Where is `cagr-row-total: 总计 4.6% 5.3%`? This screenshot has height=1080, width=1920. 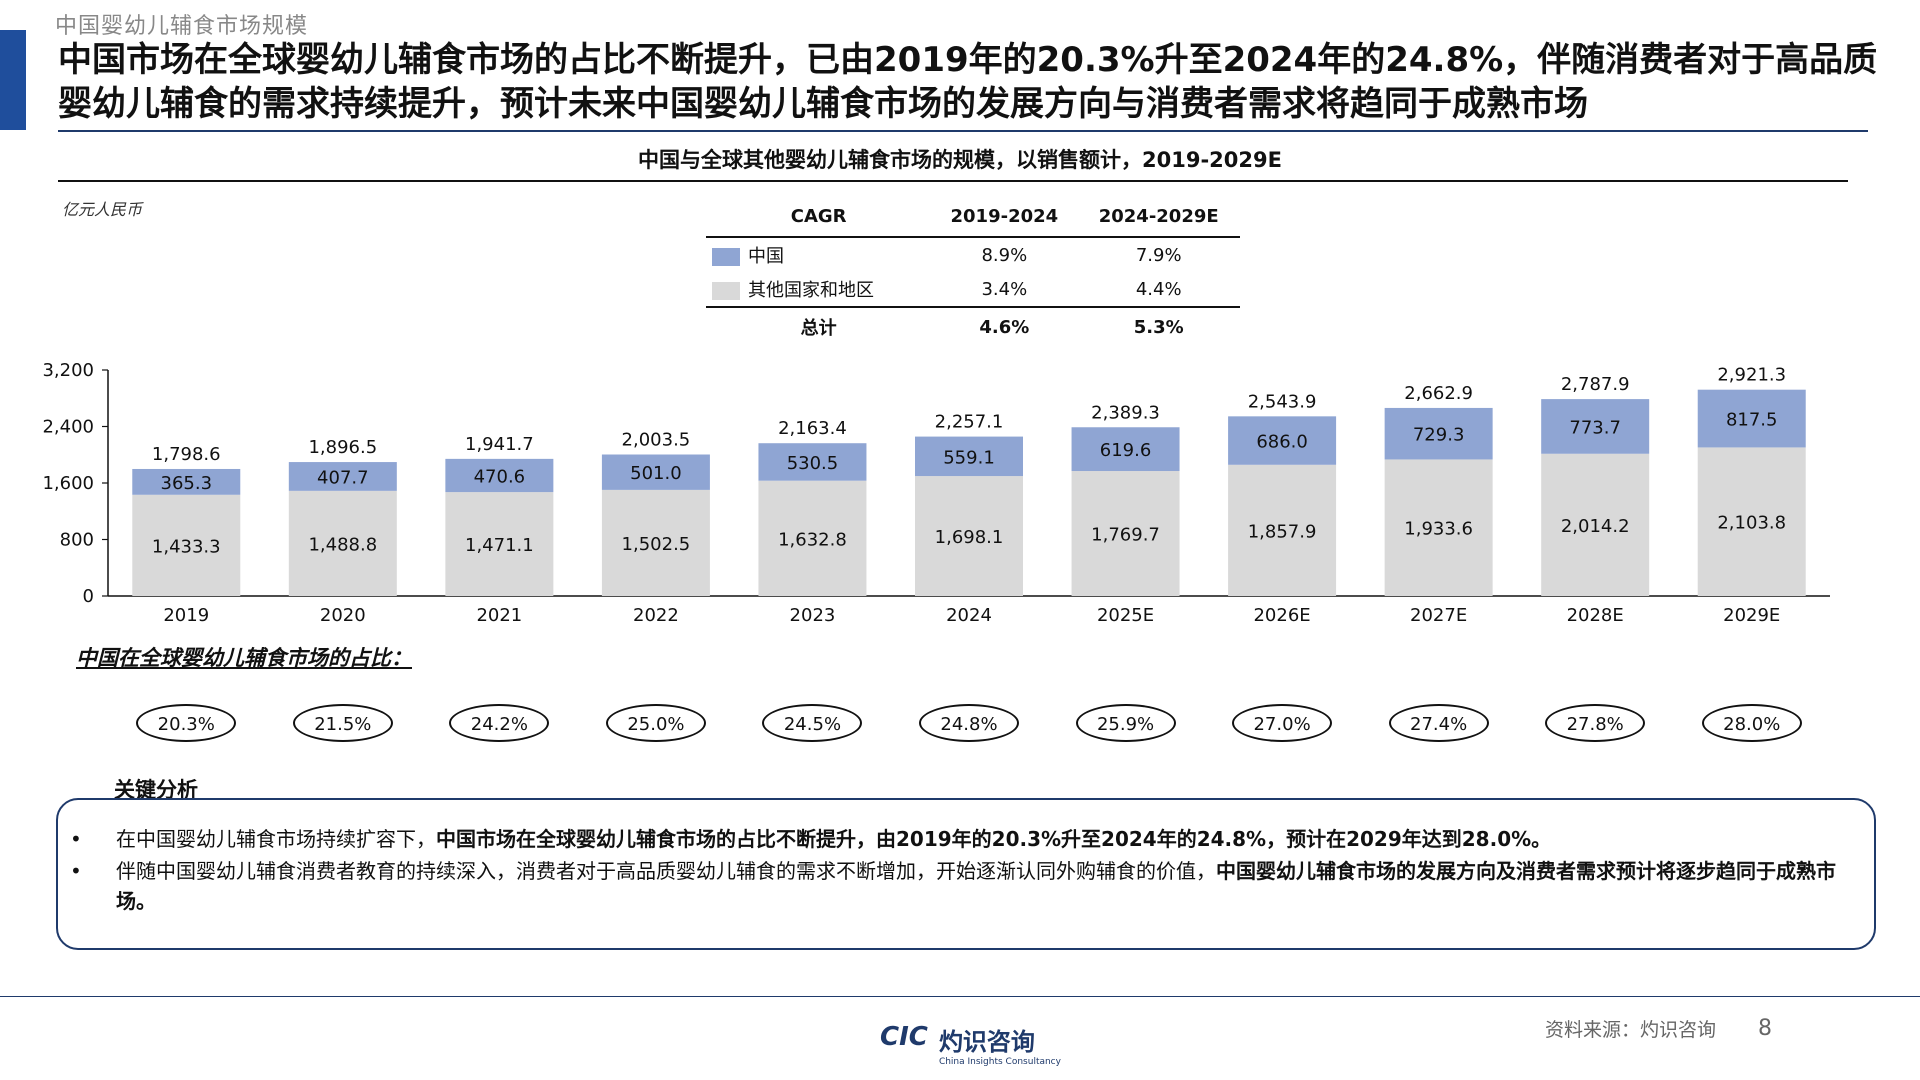
cagr-row-total: 总计 4.6% 5.3% is located at coordinates (973, 326).